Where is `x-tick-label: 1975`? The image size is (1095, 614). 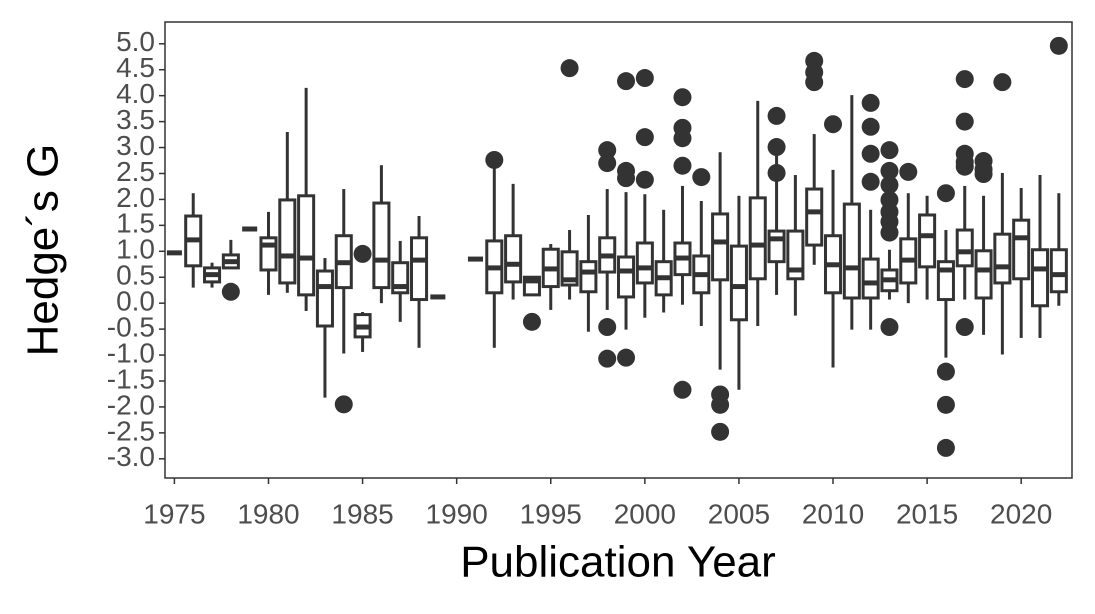
x-tick-label: 1975 is located at coordinates (174, 513).